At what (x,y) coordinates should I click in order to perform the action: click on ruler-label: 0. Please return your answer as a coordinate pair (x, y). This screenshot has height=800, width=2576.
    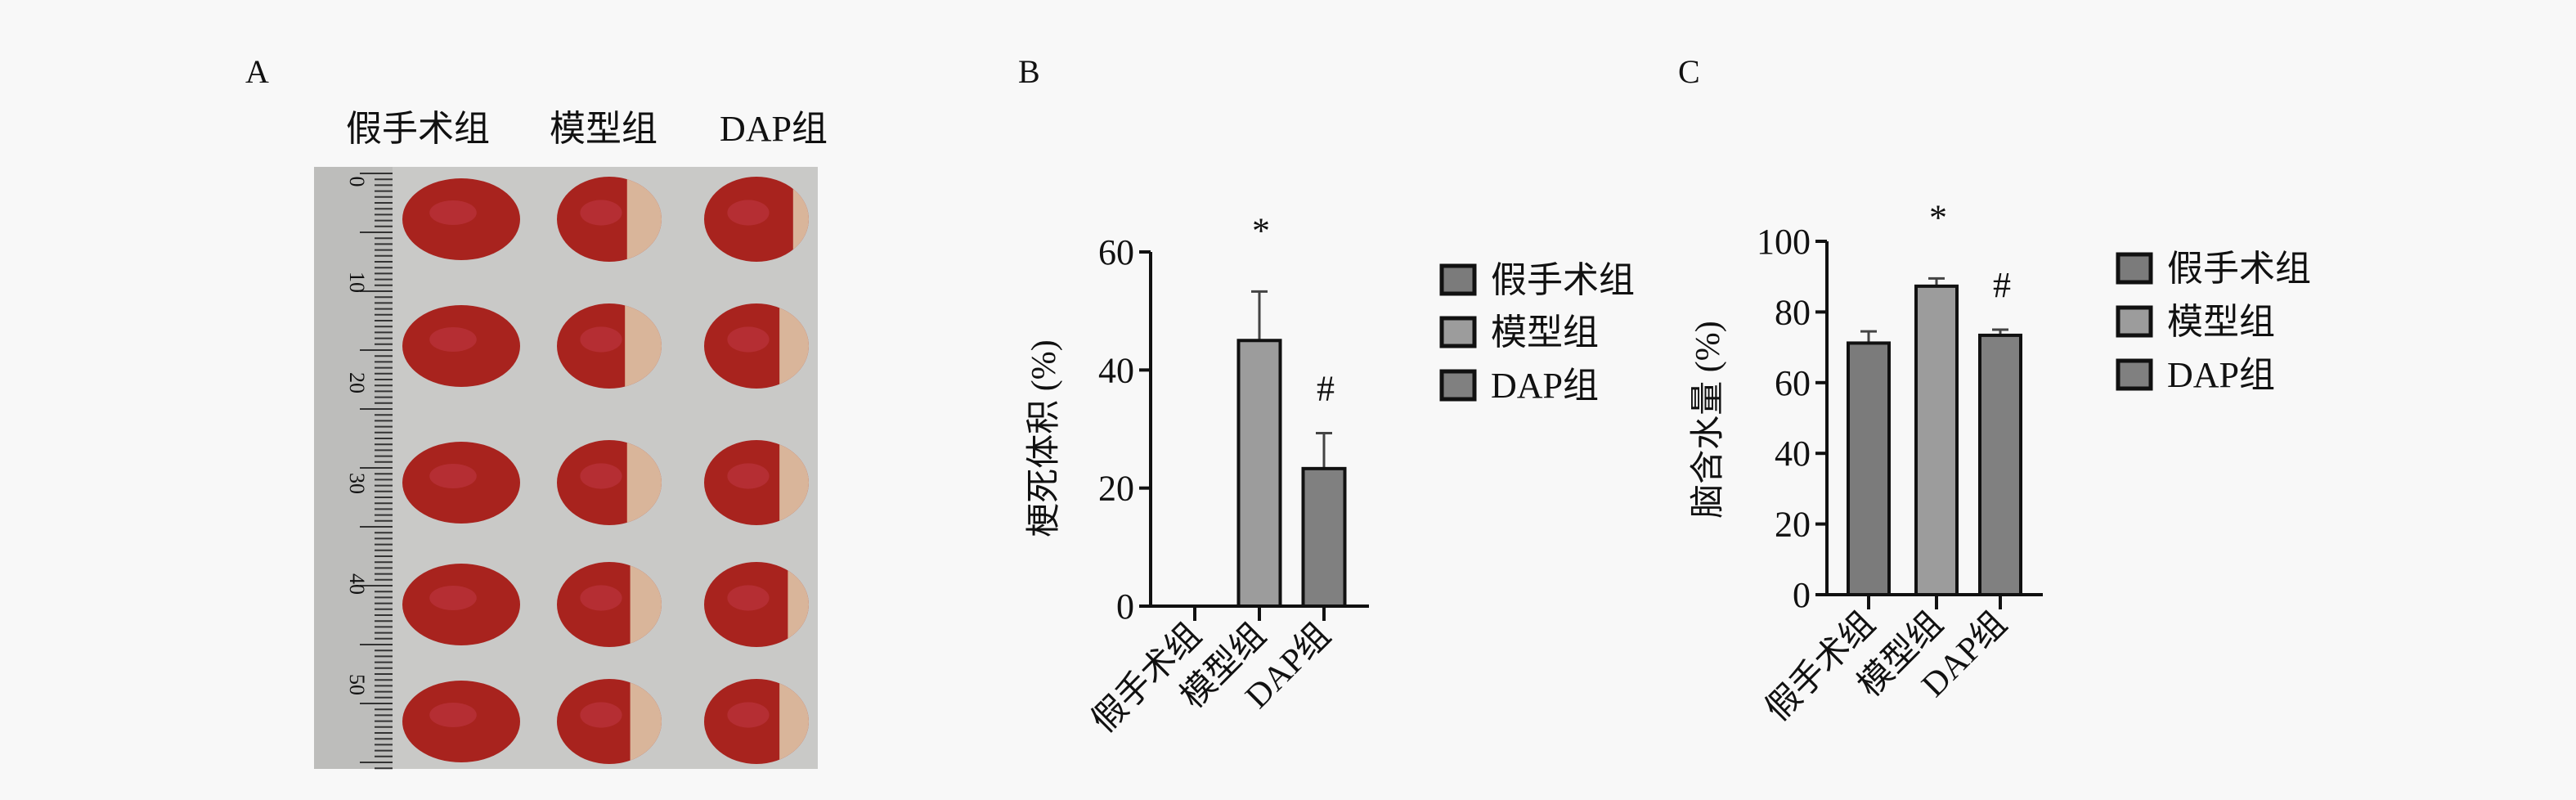
    Looking at the image, I should click on (357, 182).